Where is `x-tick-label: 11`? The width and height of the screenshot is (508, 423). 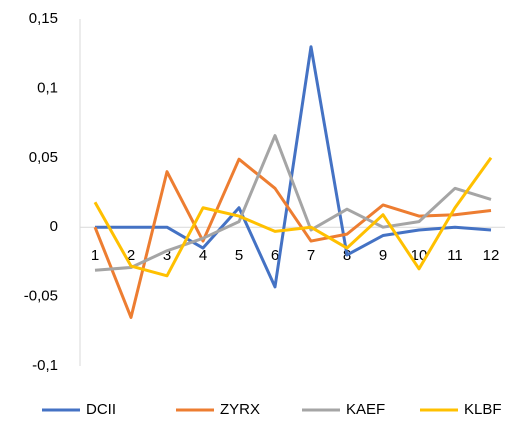 x-tick-label: 11 is located at coordinates (455, 255).